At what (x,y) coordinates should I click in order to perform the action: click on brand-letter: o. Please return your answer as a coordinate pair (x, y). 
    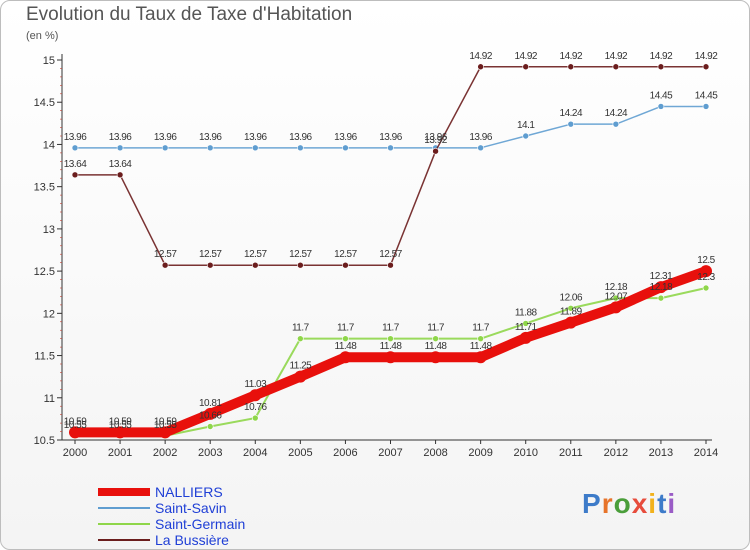
    Looking at the image, I should click on (622, 503).